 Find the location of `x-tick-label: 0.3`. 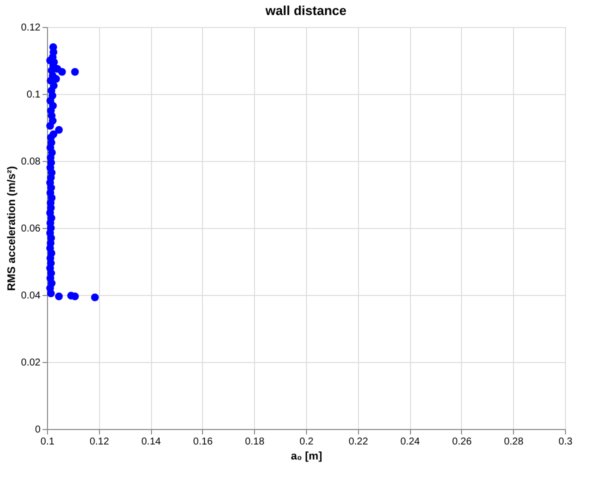

x-tick-label: 0.3 is located at coordinates (565, 442).